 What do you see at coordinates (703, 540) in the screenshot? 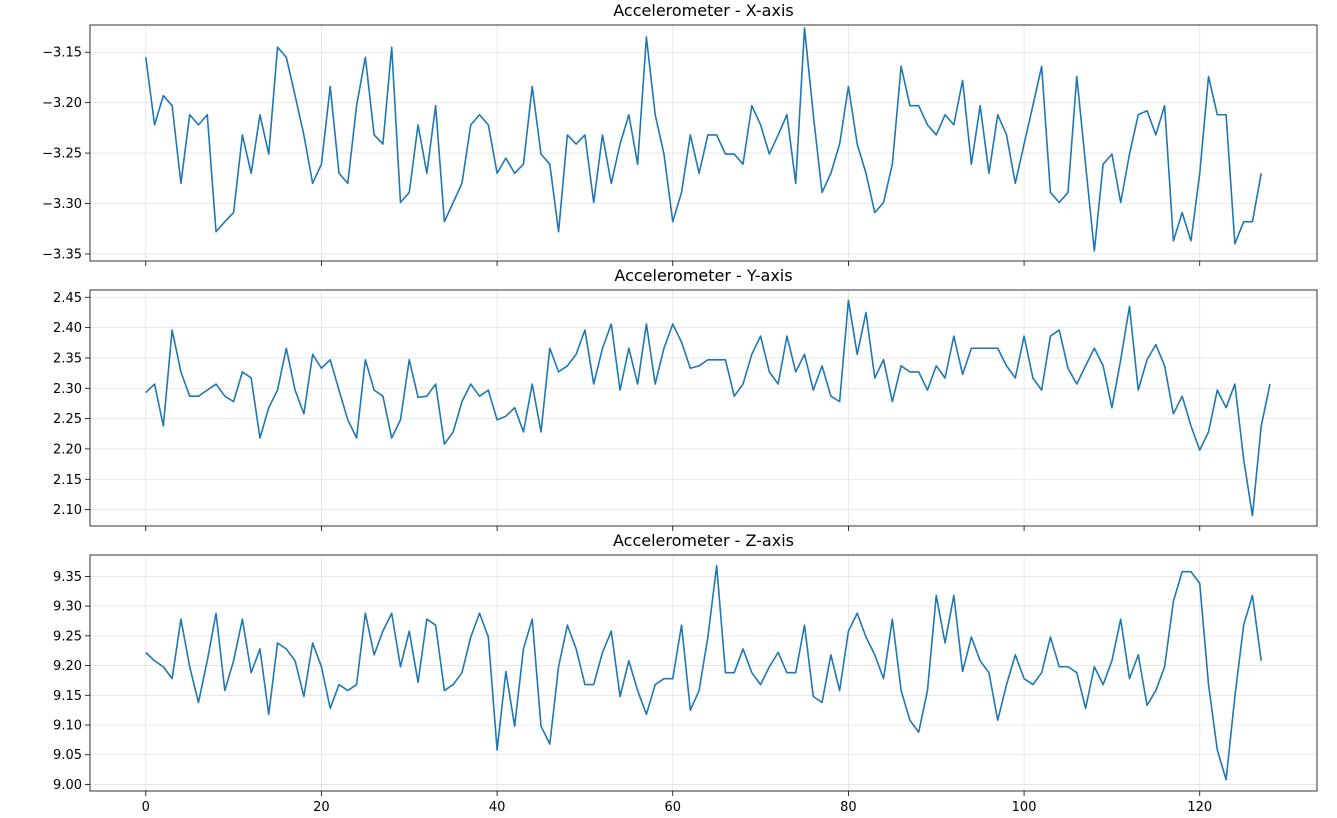
I see `subplot-title-z-axis: Accelerometer - Z-axis` at bounding box center [703, 540].